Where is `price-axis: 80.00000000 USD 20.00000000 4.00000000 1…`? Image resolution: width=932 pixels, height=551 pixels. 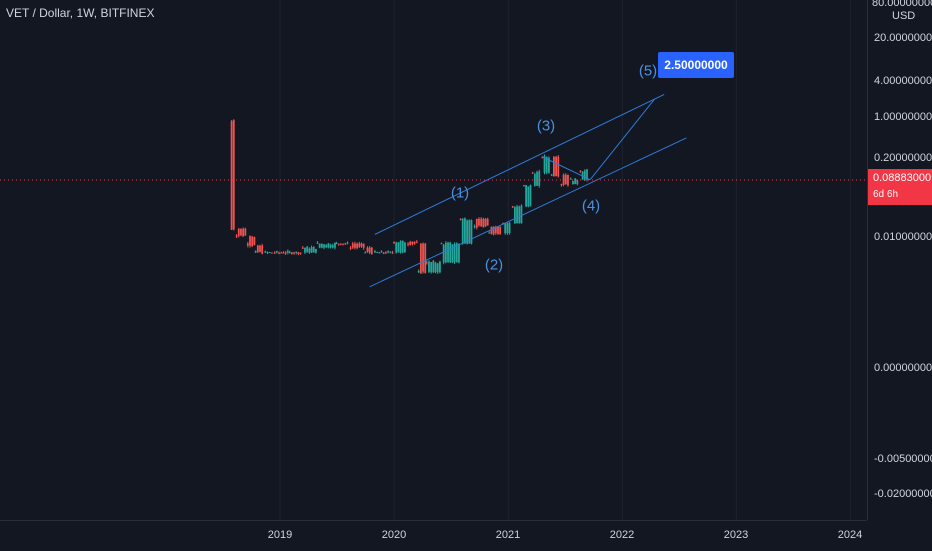 price-axis: 80.00000000 USD 20.00000000 4.00000000 1… is located at coordinates (899, 260).